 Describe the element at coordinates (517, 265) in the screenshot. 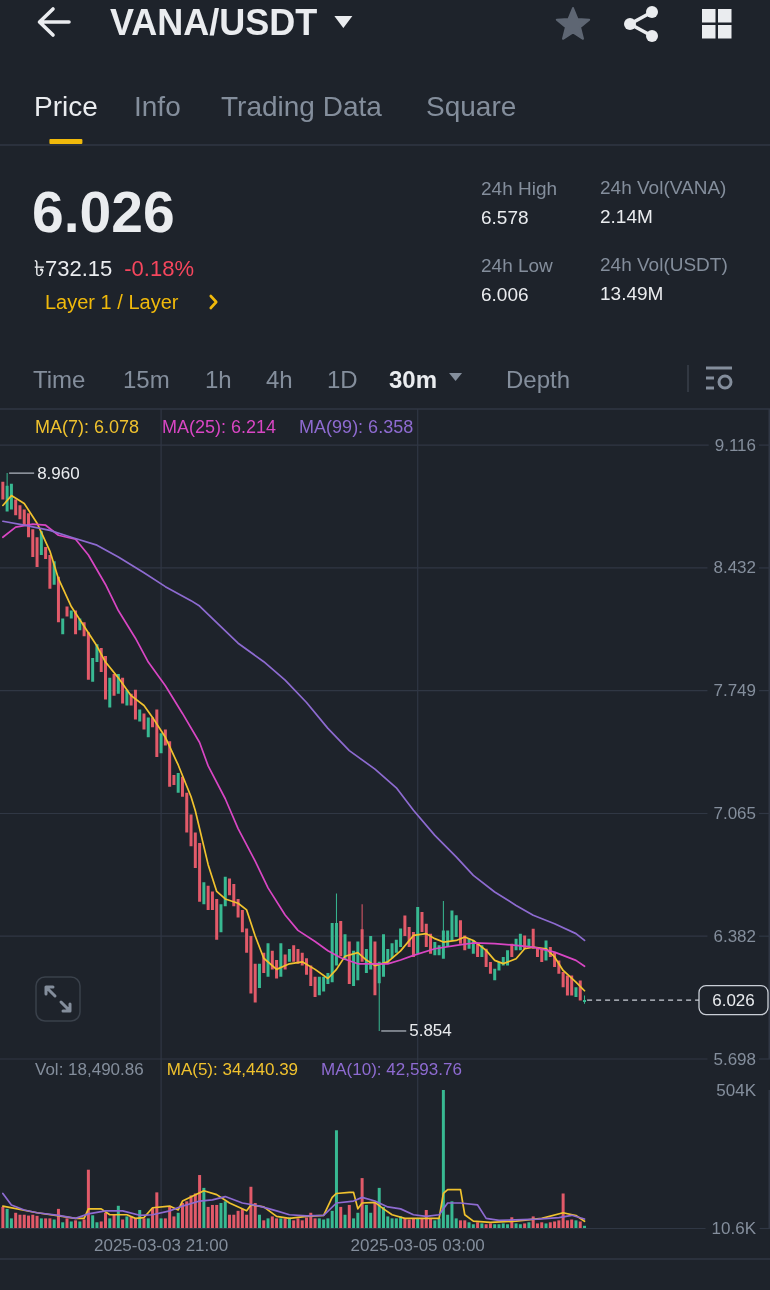

I see `text: 24h Low` at that location.